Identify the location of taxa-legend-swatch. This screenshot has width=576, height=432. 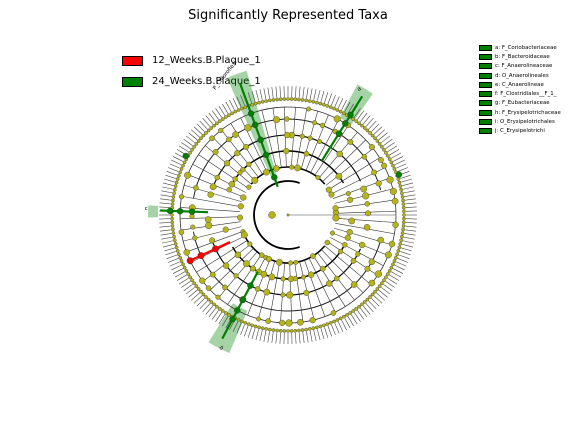
(485, 94).